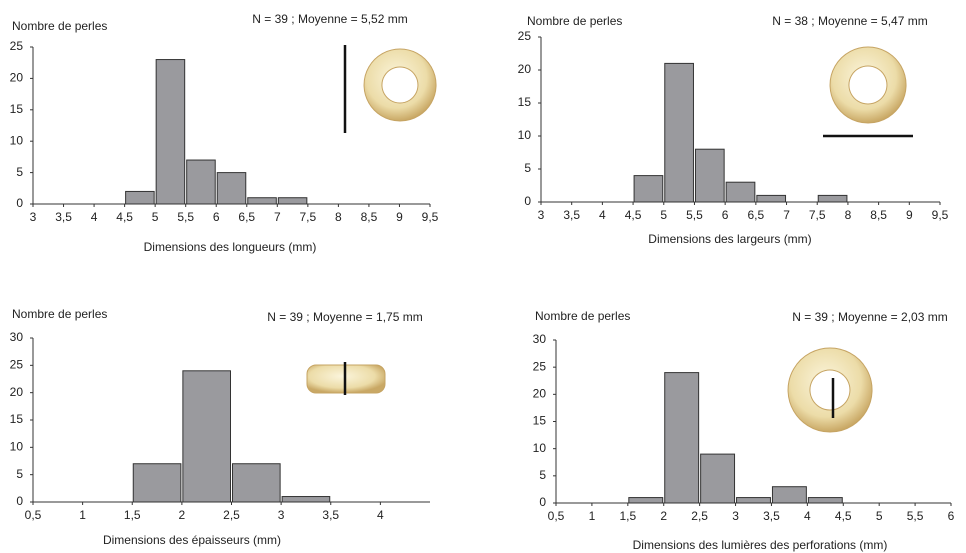  What do you see at coordinates (230, 247) in the screenshot?
I see `x-axis-title: Dimensions des longueurs (mm)` at bounding box center [230, 247].